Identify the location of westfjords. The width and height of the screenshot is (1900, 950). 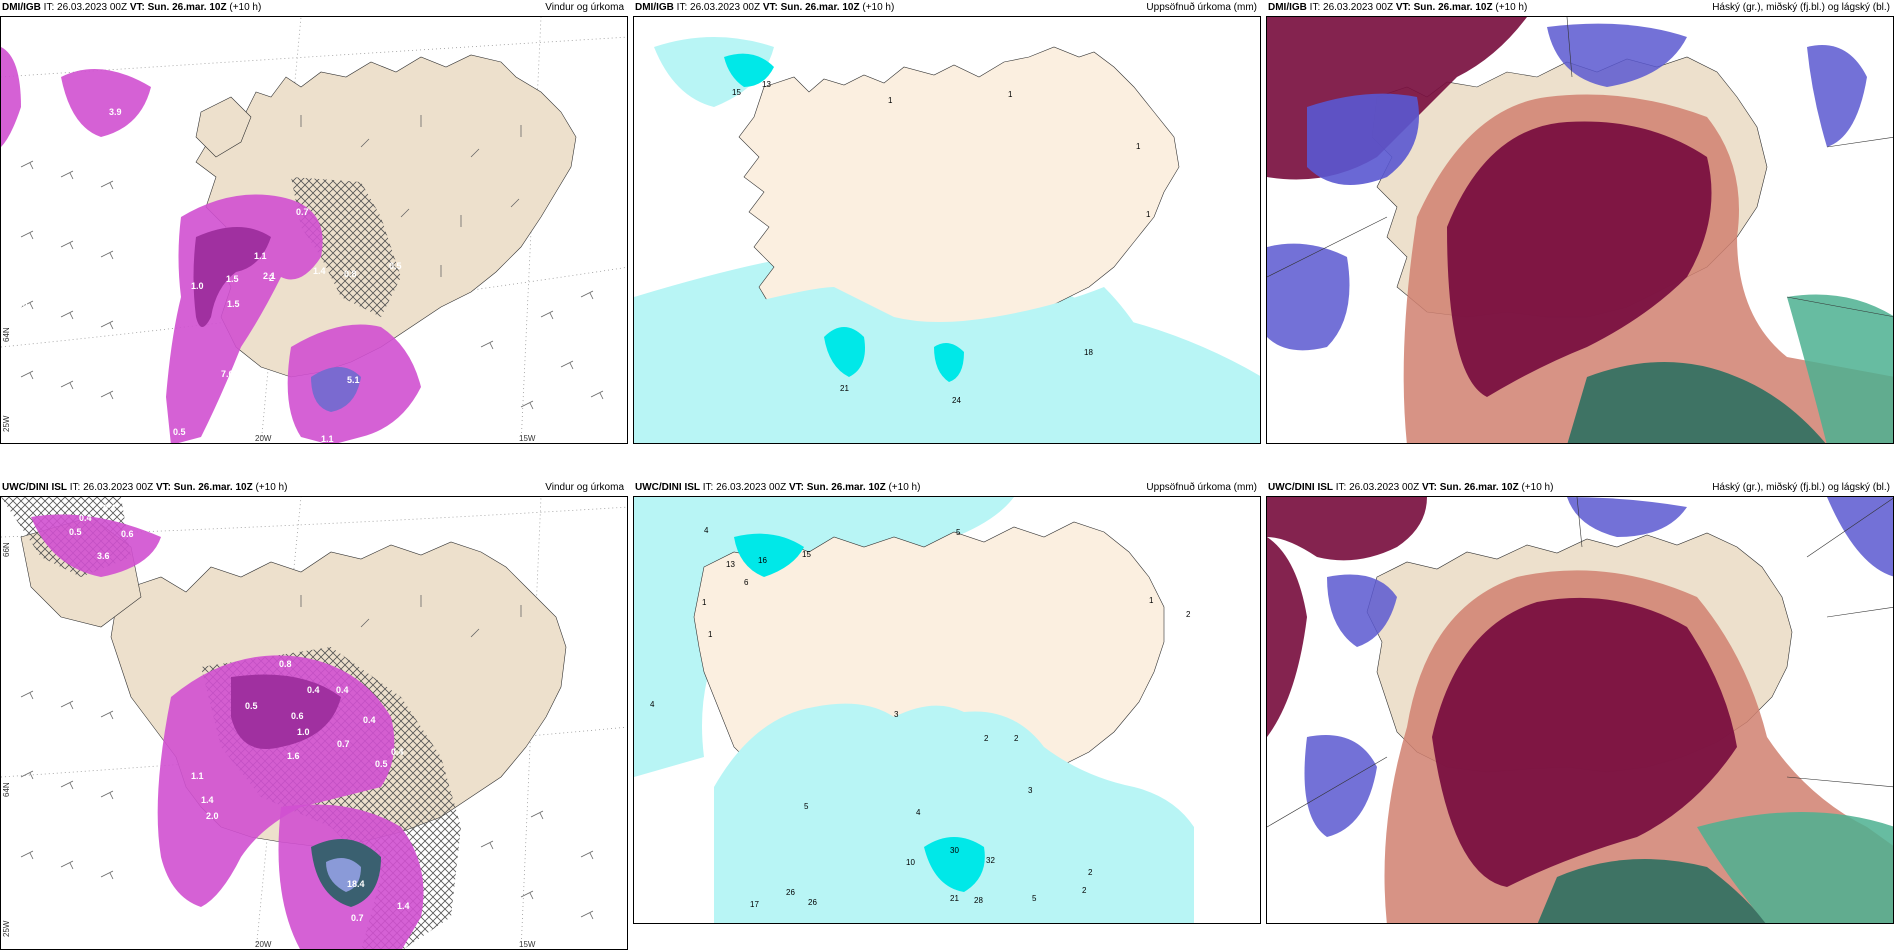
(223, 127).